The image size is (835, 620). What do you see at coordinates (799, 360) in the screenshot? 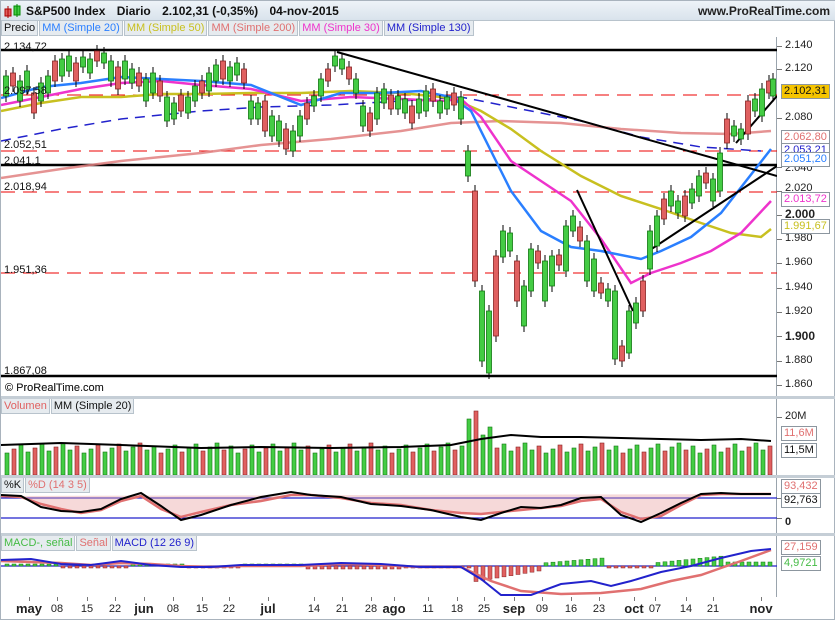
I see `axis-tick: 1.880` at bounding box center [799, 360].